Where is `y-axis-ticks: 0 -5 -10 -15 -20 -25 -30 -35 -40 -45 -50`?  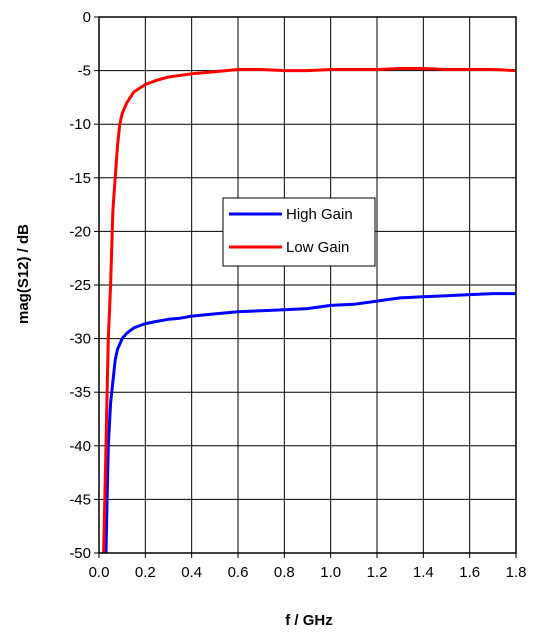
y-axis-ticks: 0 -5 -10 -15 -20 -25 -30 -35 -40 -45 -50 is located at coordinates (84, 285).